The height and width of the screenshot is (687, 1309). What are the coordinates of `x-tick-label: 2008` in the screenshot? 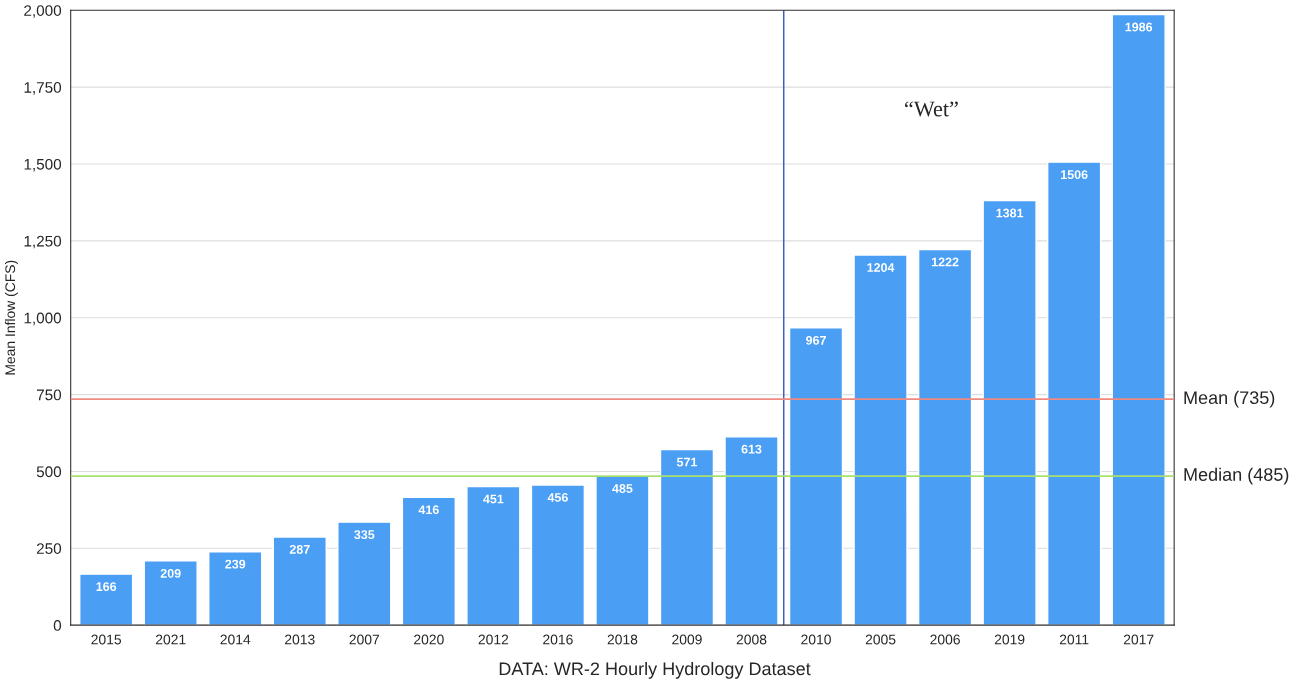 It's located at (751, 639).